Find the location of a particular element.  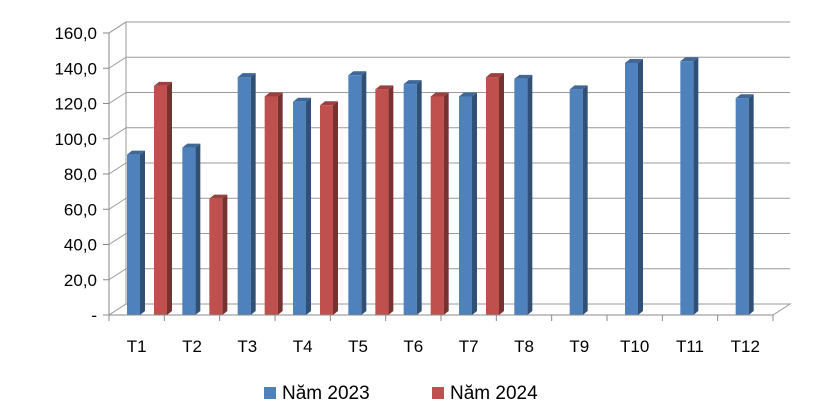

y-tick-label: 60,0 is located at coordinates (80, 209).